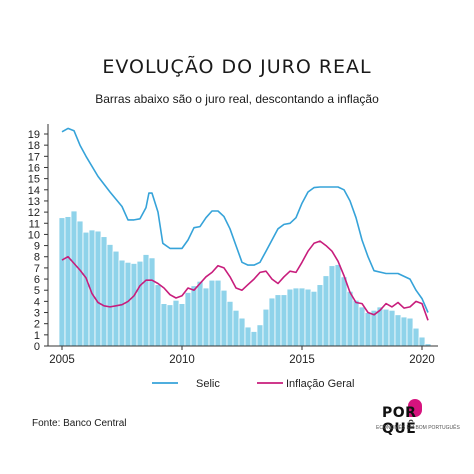 The width and height of the screenshot is (474, 474). I want to click on question-mark-icon, so click(415, 408).